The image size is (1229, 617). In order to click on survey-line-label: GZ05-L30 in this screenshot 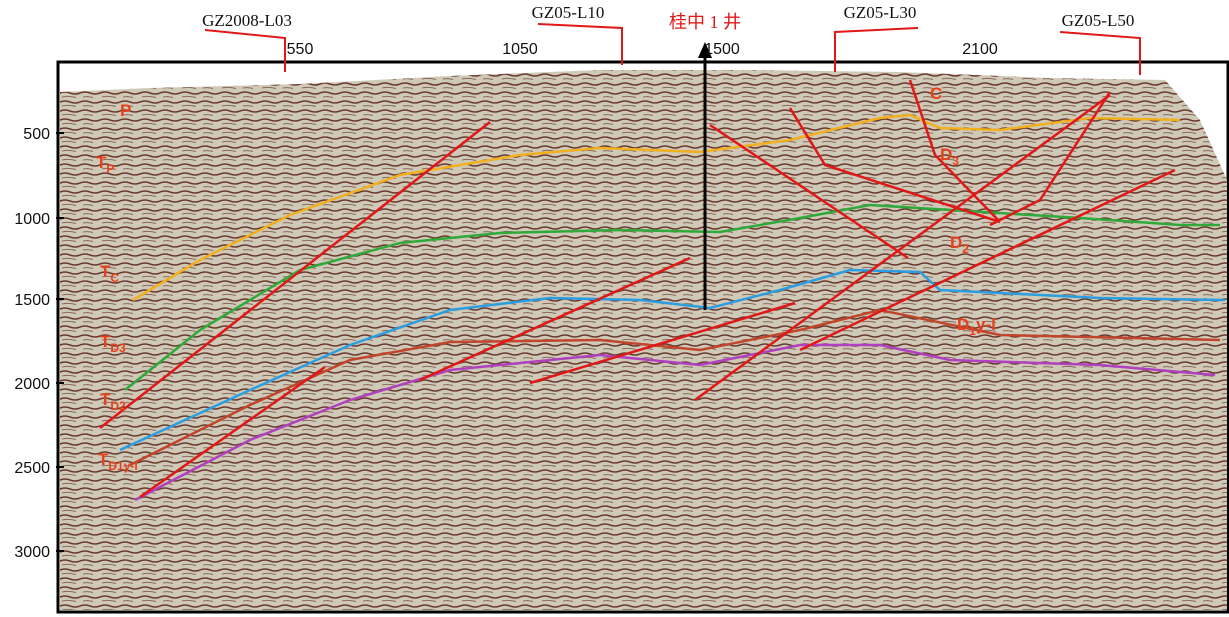, I will do `click(880, 12)`.